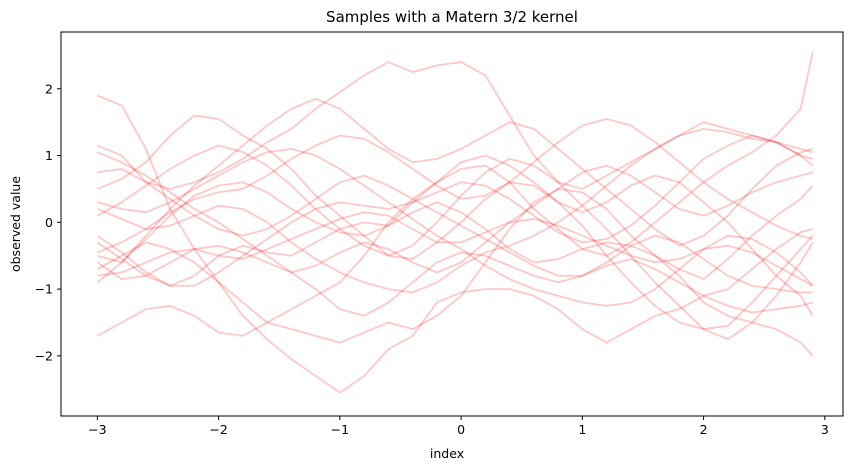  I want to click on x-tick-label: 0, so click(461, 429).